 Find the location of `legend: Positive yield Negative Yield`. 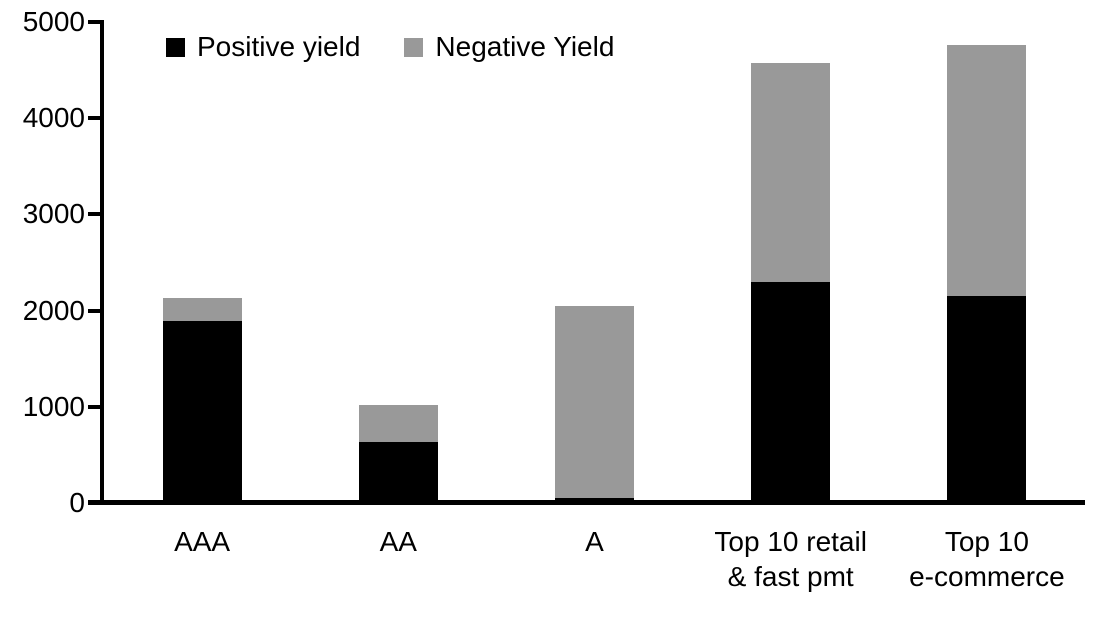

legend: Positive yield Negative Yield is located at coordinates (390, 47).